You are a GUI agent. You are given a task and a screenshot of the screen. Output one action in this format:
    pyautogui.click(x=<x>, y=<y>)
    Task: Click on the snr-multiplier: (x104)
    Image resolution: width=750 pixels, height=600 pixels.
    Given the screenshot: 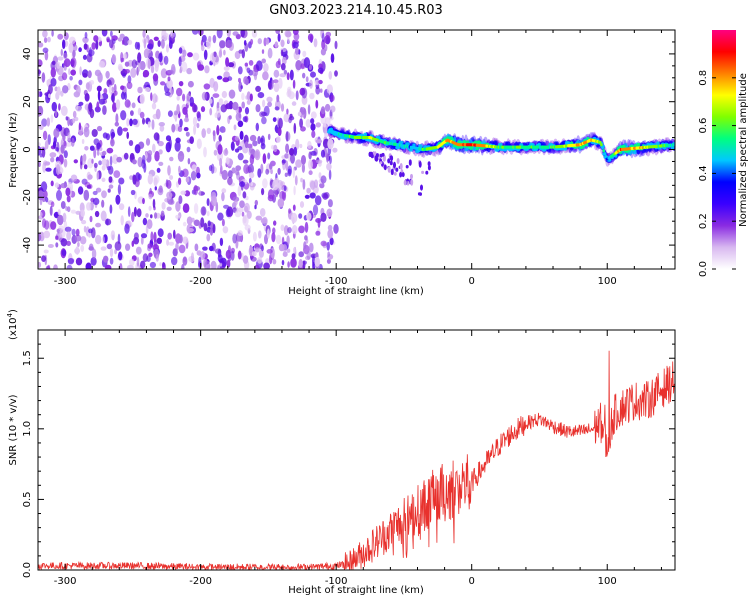 What is the action you would take?
    pyautogui.click(x=12, y=324)
    